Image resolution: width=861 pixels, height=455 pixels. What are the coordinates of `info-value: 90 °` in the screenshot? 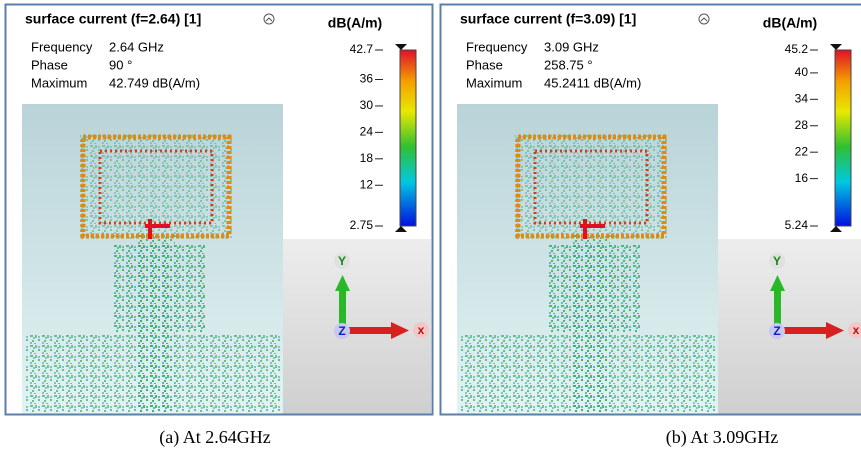 It's located at (120, 64).